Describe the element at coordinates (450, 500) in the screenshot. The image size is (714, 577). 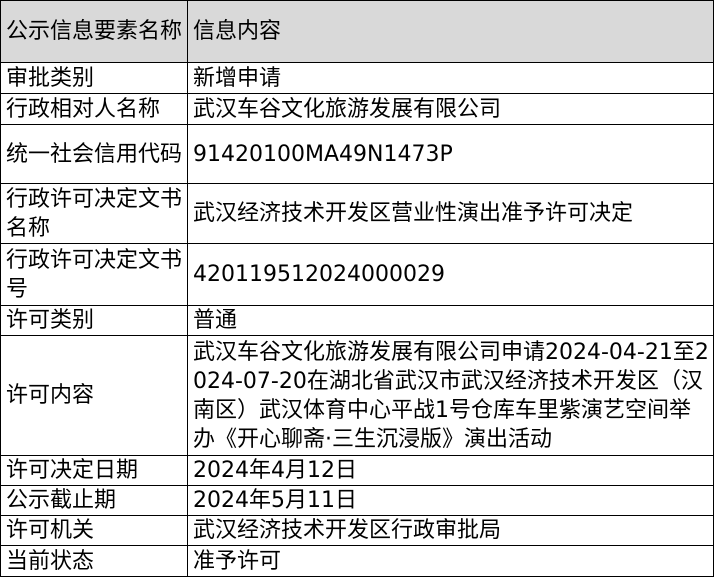
I see `field-value: 2024年5月11日` at that location.